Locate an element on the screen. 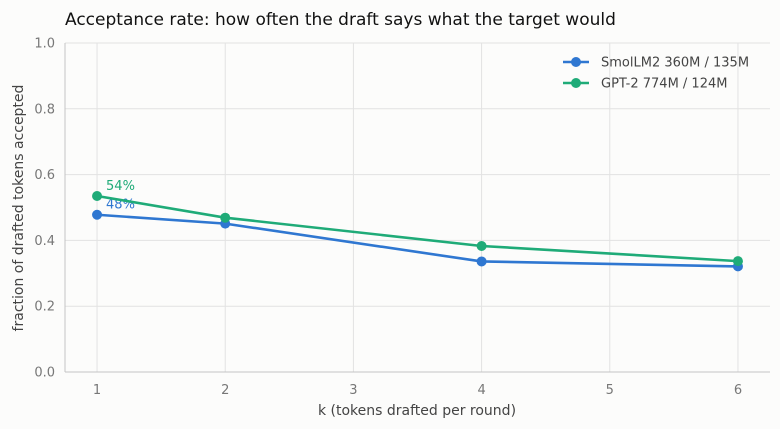 This screenshot has height=429, width=780. x-tick-label: 3 is located at coordinates (353, 390).